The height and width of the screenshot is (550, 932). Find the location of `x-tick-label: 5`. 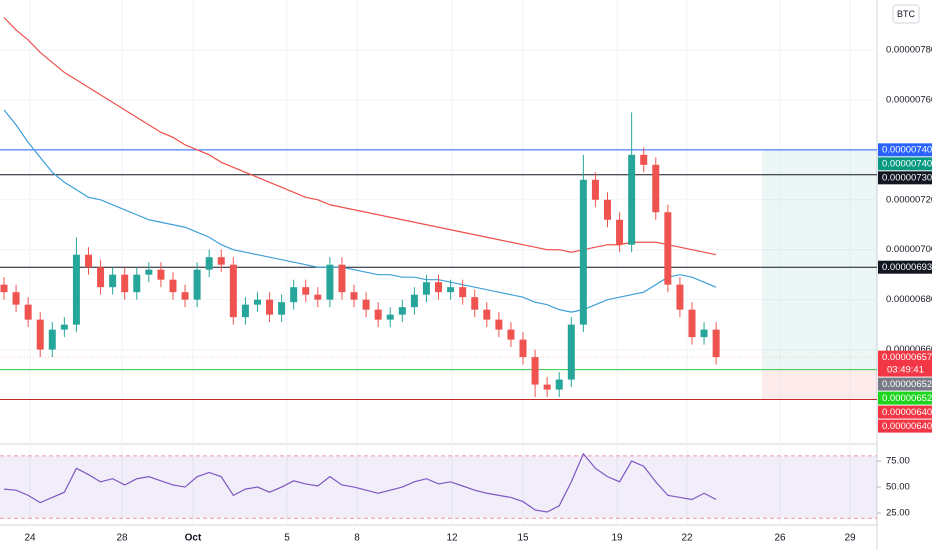

x-tick-label: 5 is located at coordinates (287, 538).